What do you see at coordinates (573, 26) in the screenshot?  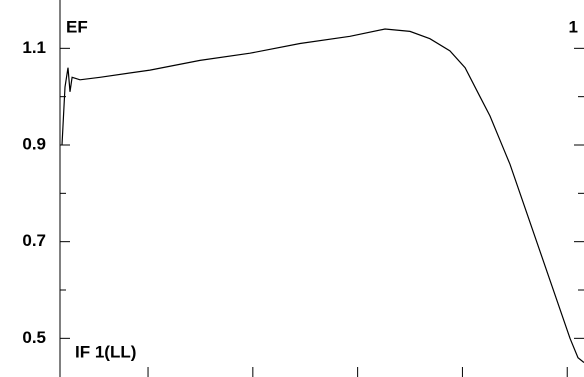 I see `panel-number: 1` at bounding box center [573, 26].